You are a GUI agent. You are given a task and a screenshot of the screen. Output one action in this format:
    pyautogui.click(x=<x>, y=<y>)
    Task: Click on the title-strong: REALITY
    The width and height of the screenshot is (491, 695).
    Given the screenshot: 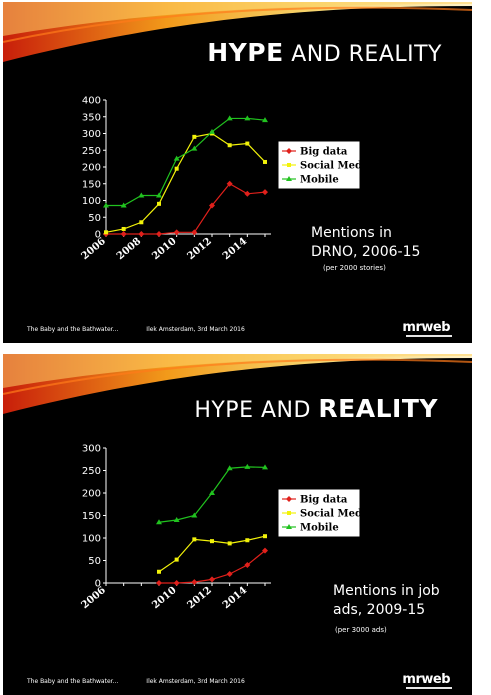 What is the action you would take?
    pyautogui.click(x=378, y=408)
    